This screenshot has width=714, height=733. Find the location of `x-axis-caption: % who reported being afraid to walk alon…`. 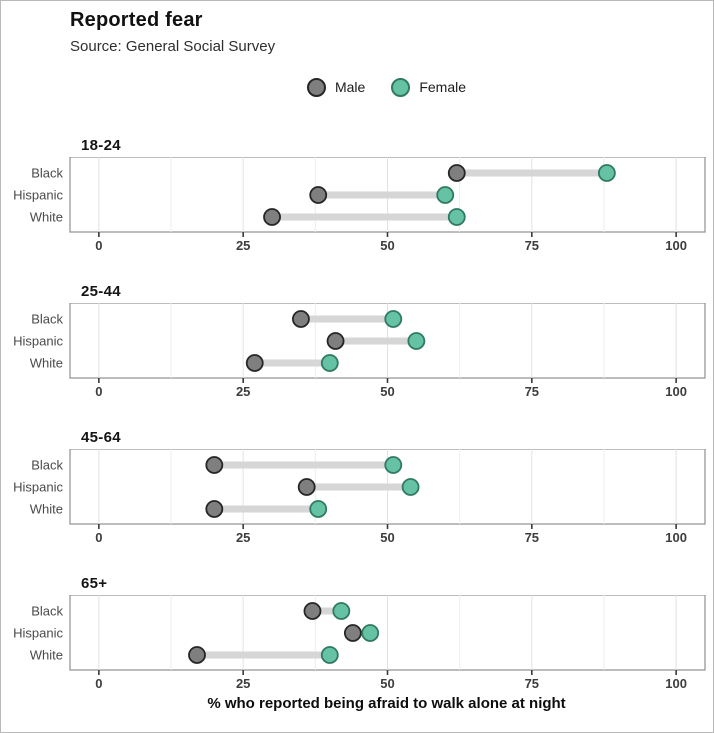

x-axis-caption: % who reported being afraid to walk alon… is located at coordinates (386, 703).